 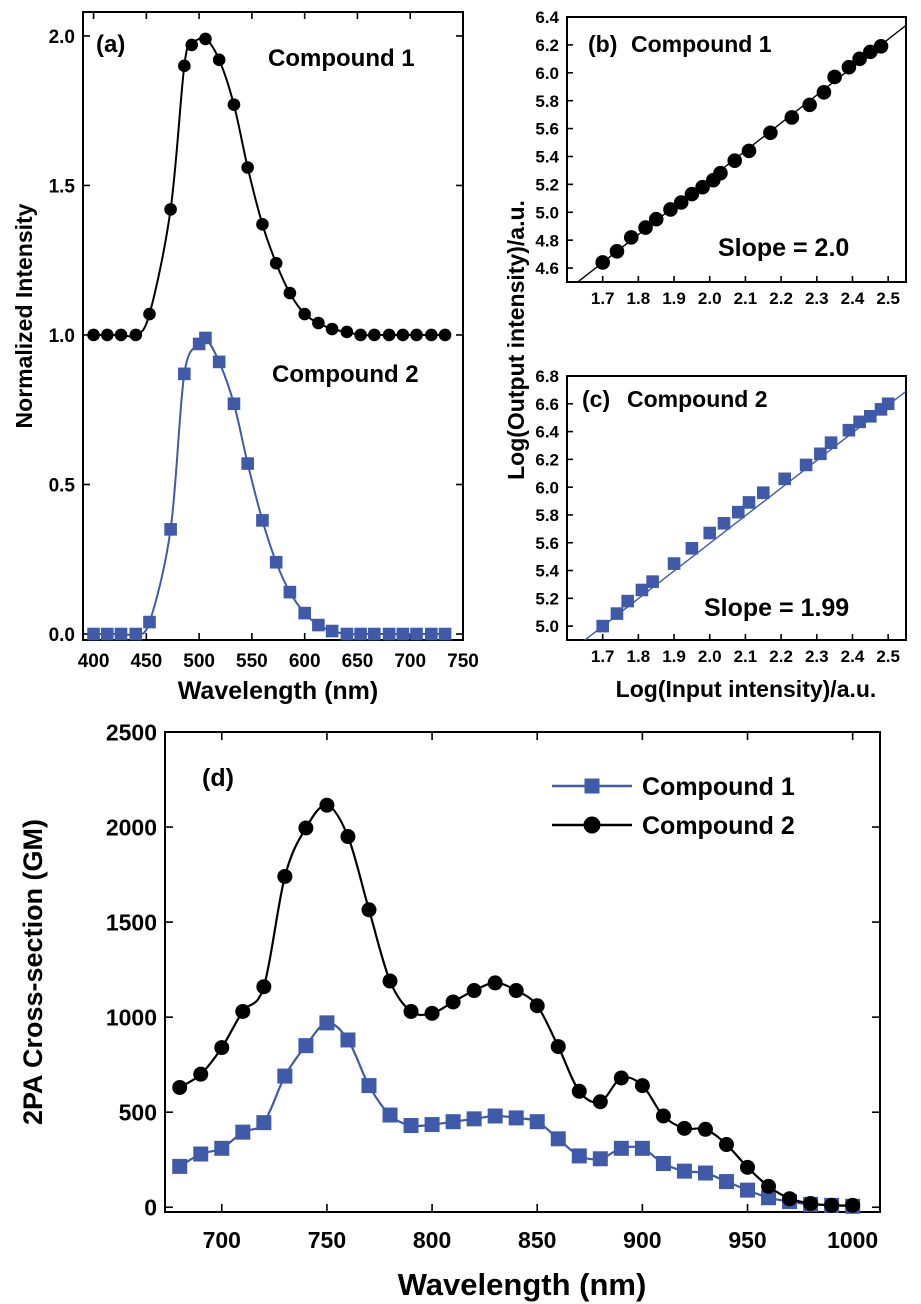 I want to click on y-axis-label: 2PA Cross-section (GM), so click(x=33, y=972).